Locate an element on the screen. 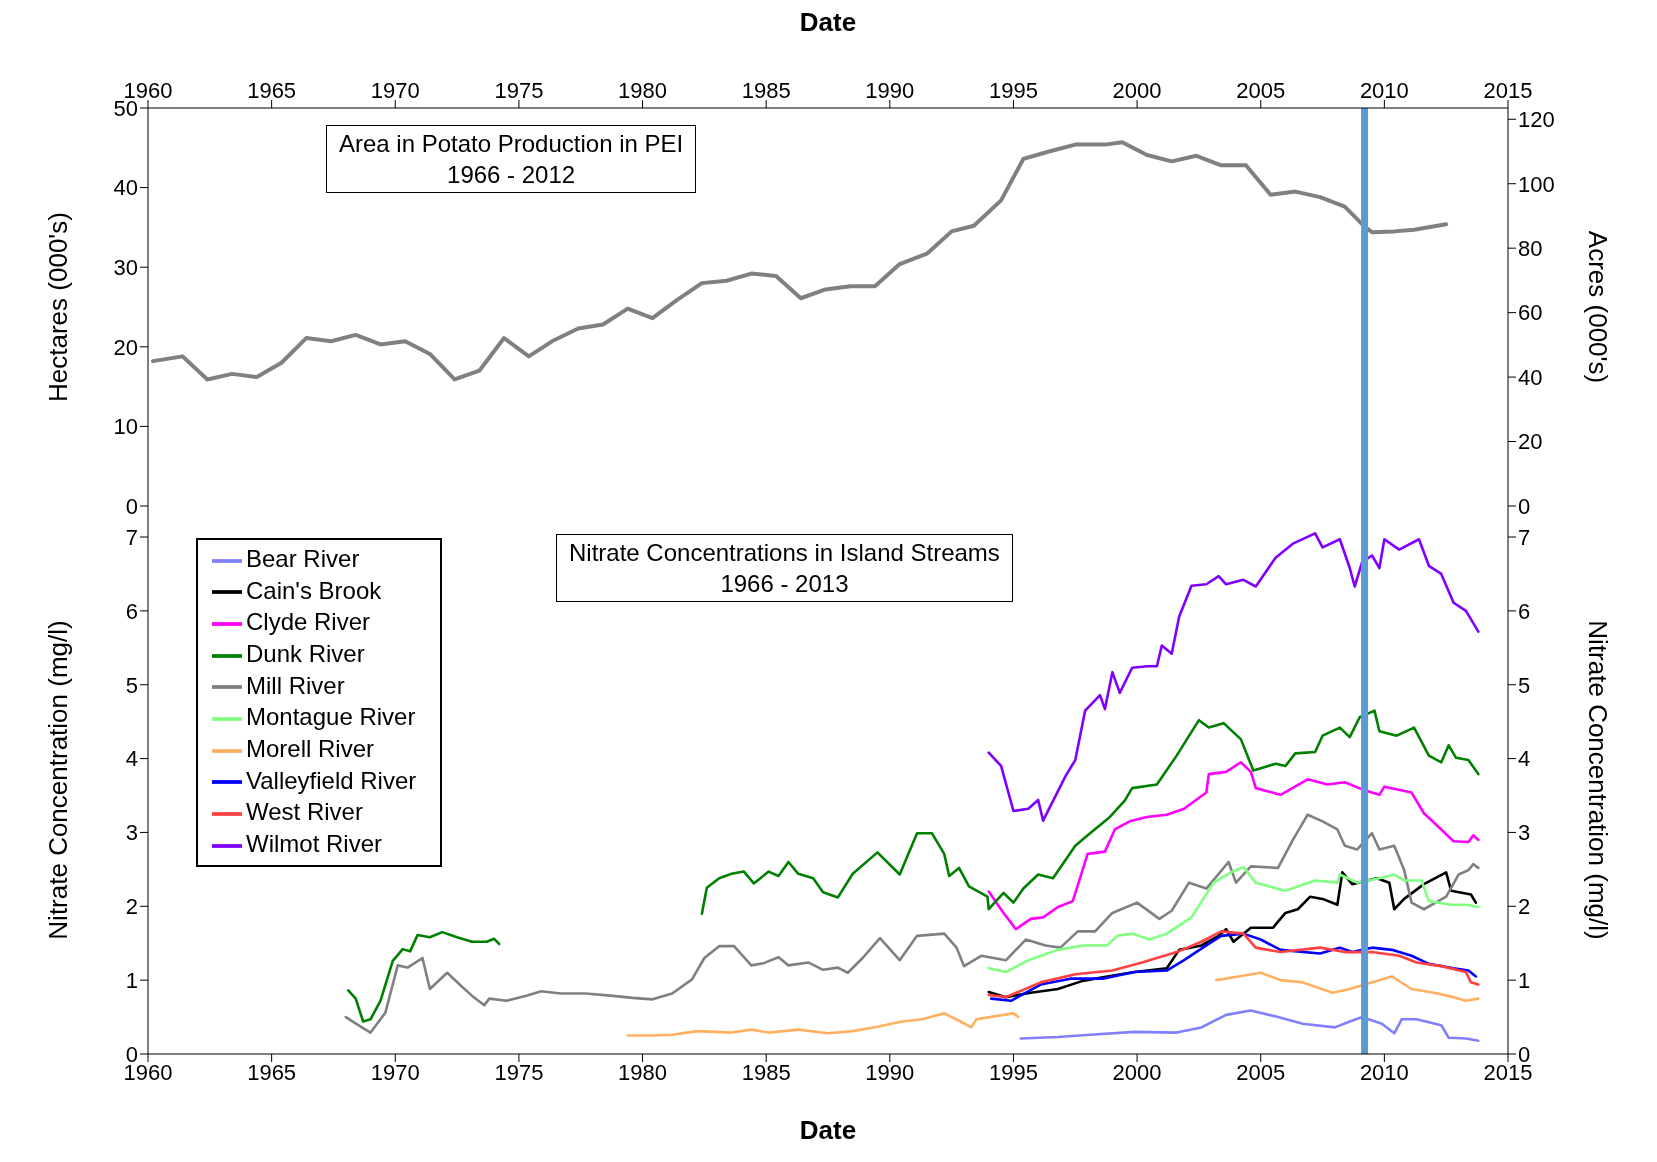 This screenshot has height=1162, width=1657. y-tick-label: 6 is located at coordinates (131, 611).